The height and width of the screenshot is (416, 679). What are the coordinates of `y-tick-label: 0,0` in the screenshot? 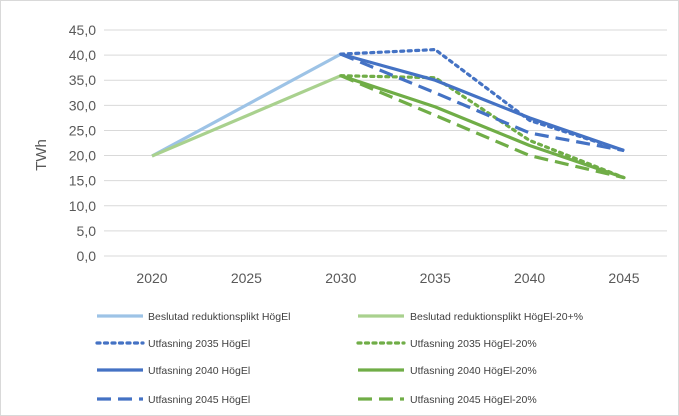 It's located at (87, 256).